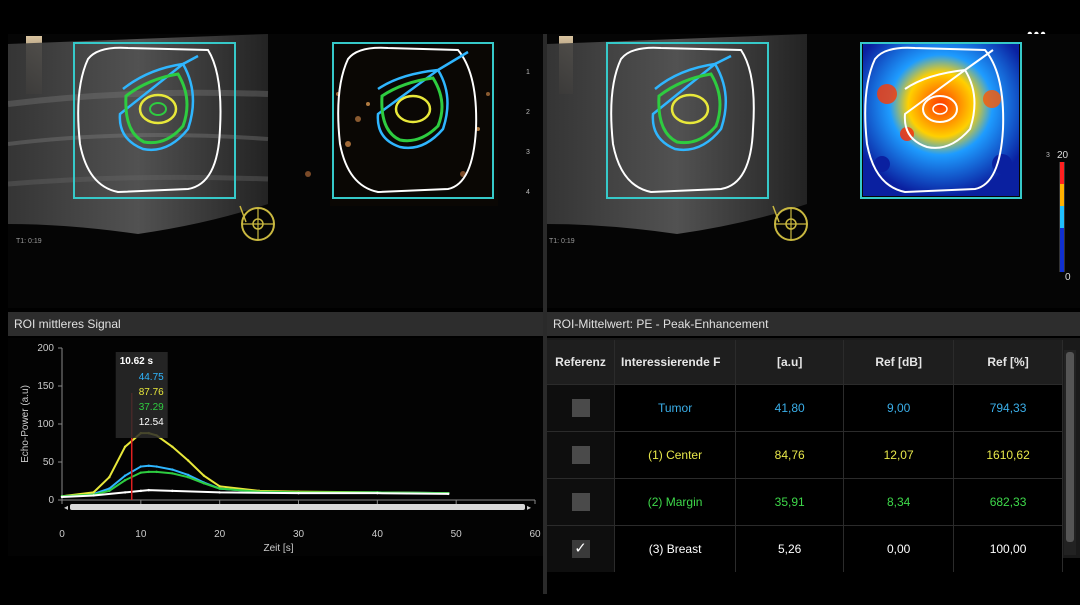  Describe the element at coordinates (299, 534) in the screenshot. I see `x-tick-label: 30` at that location.